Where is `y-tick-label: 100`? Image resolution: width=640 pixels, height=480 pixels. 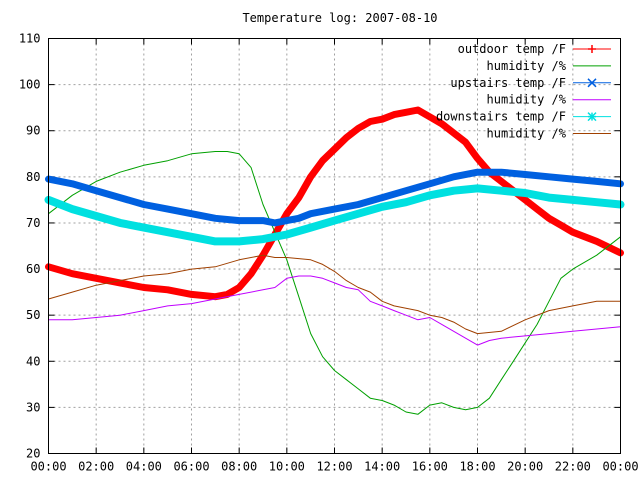 y-tick-label: 100 is located at coordinates (30, 85).